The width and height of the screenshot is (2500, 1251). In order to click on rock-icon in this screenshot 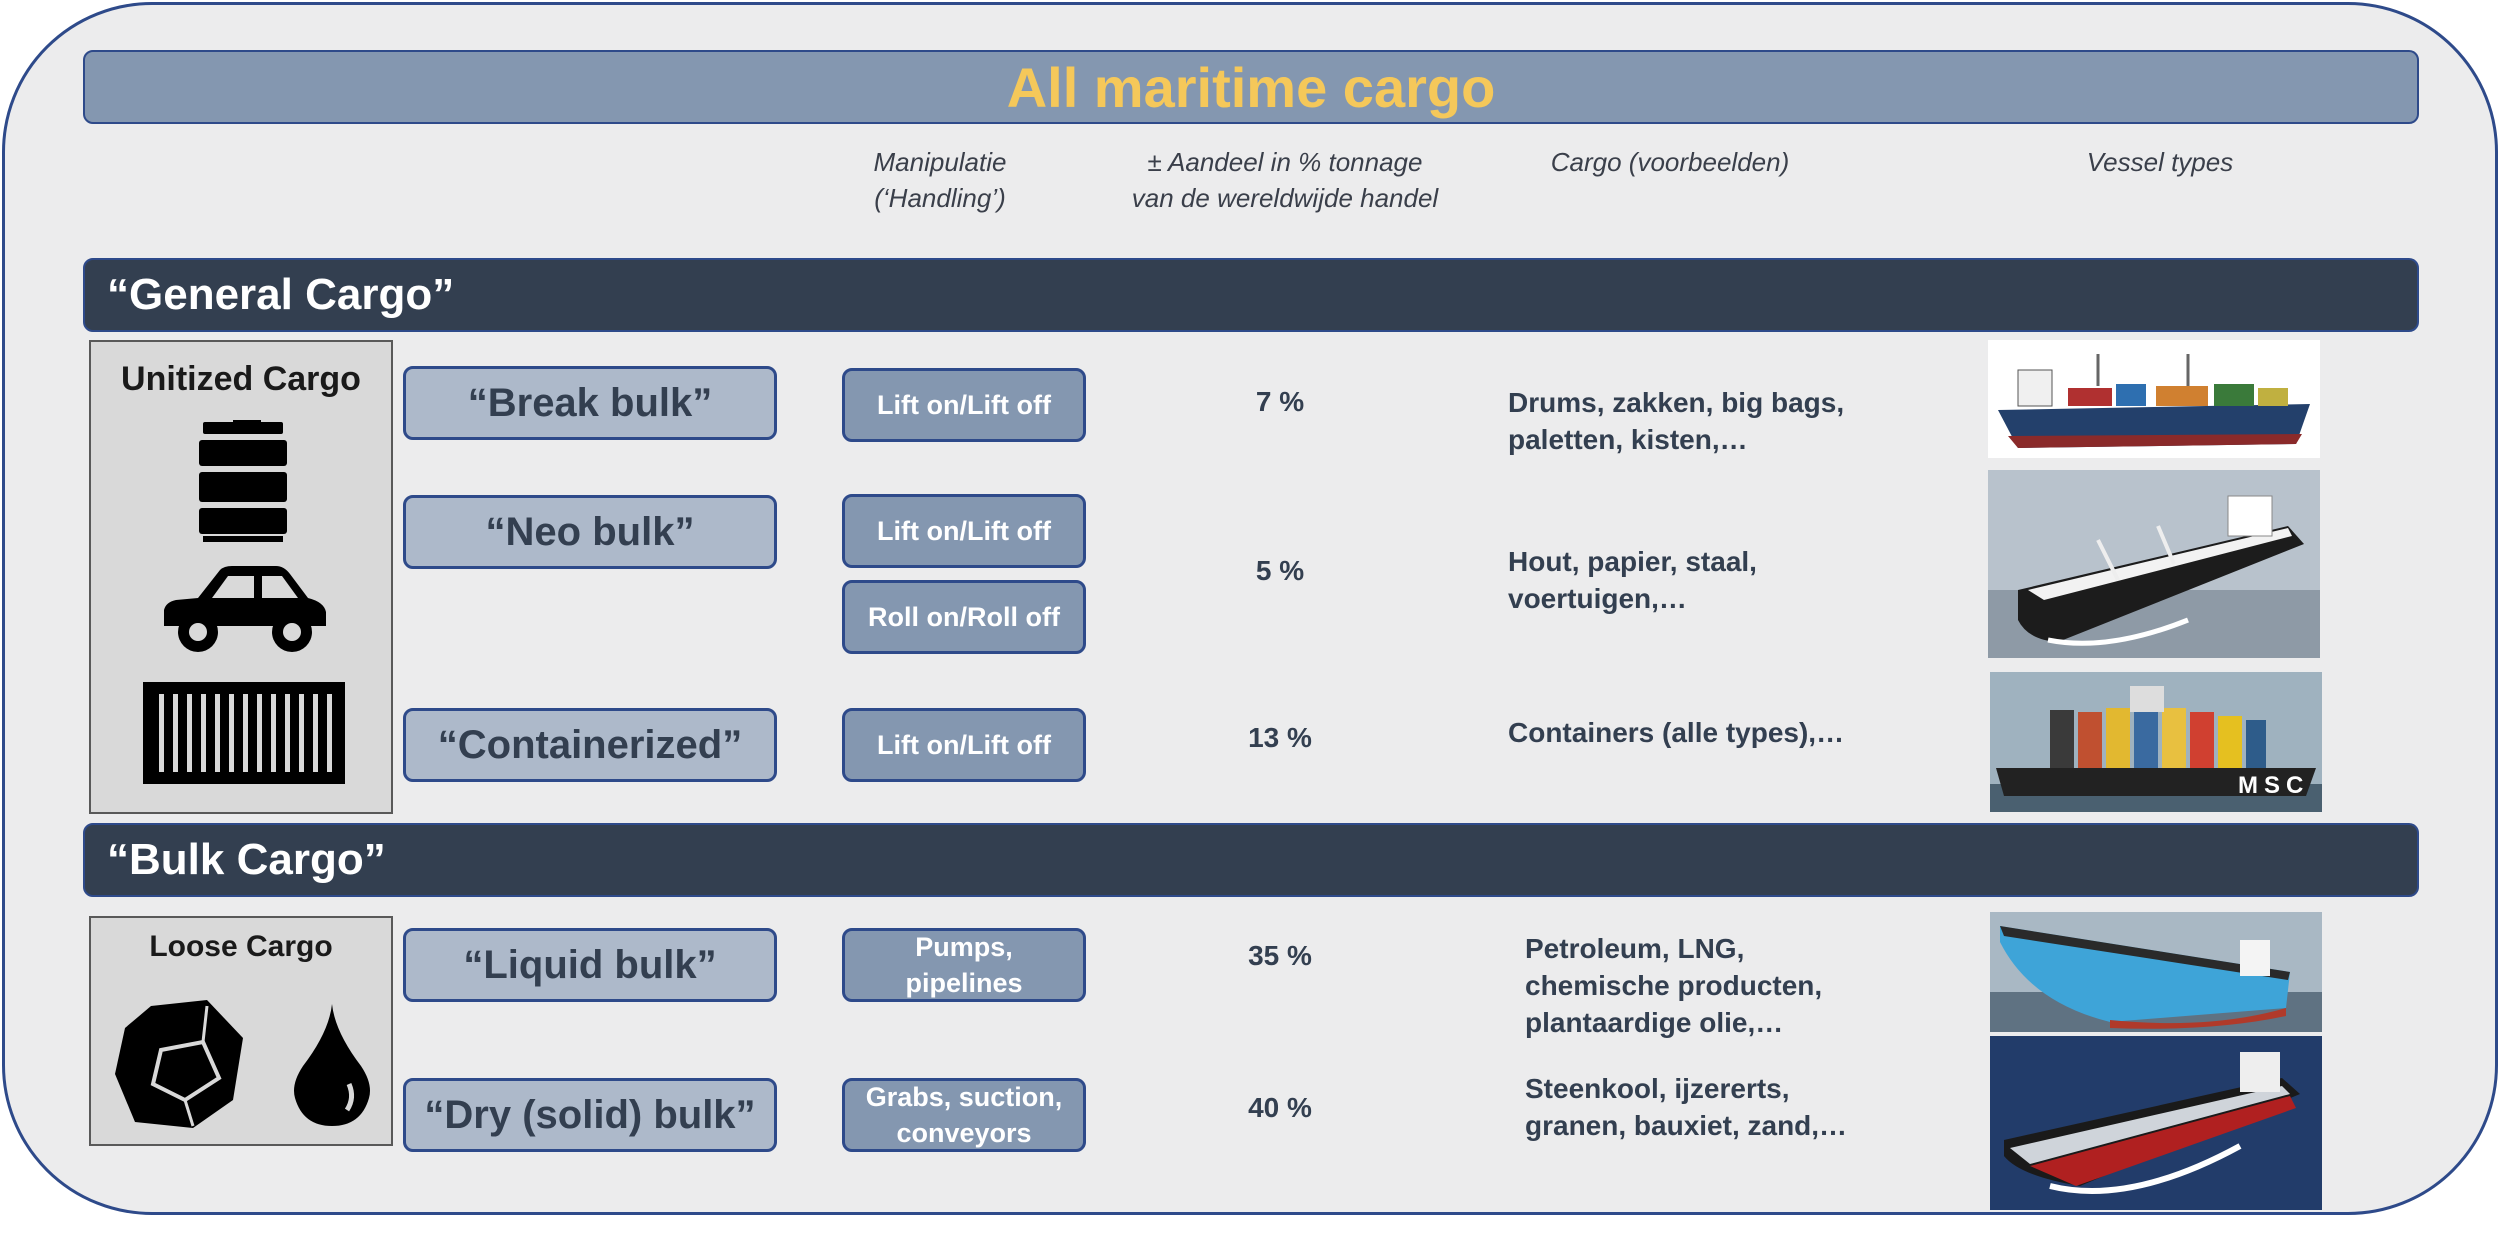, I will do `click(179, 1067)`.